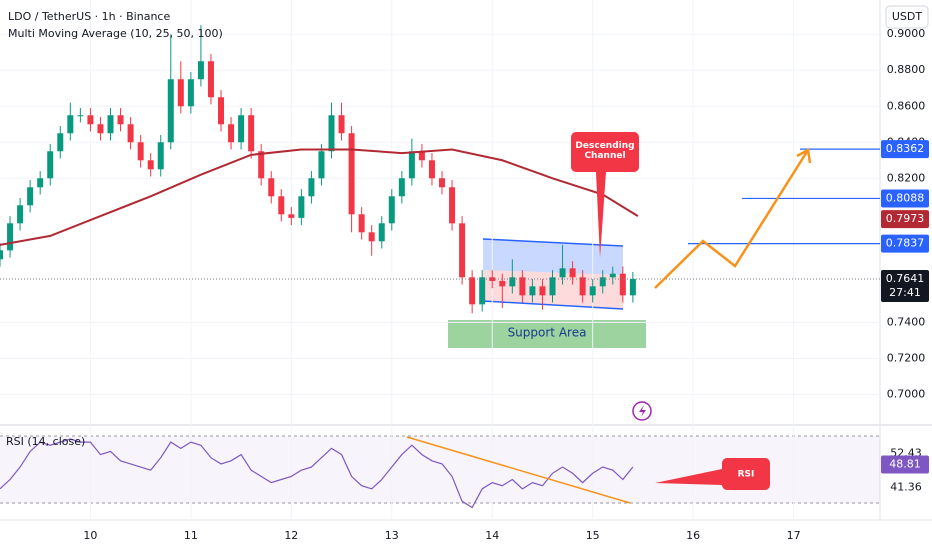 This screenshot has width=932, height=550. What do you see at coordinates (317, 473) in the screenshot?
I see `rsi-line` at bounding box center [317, 473].